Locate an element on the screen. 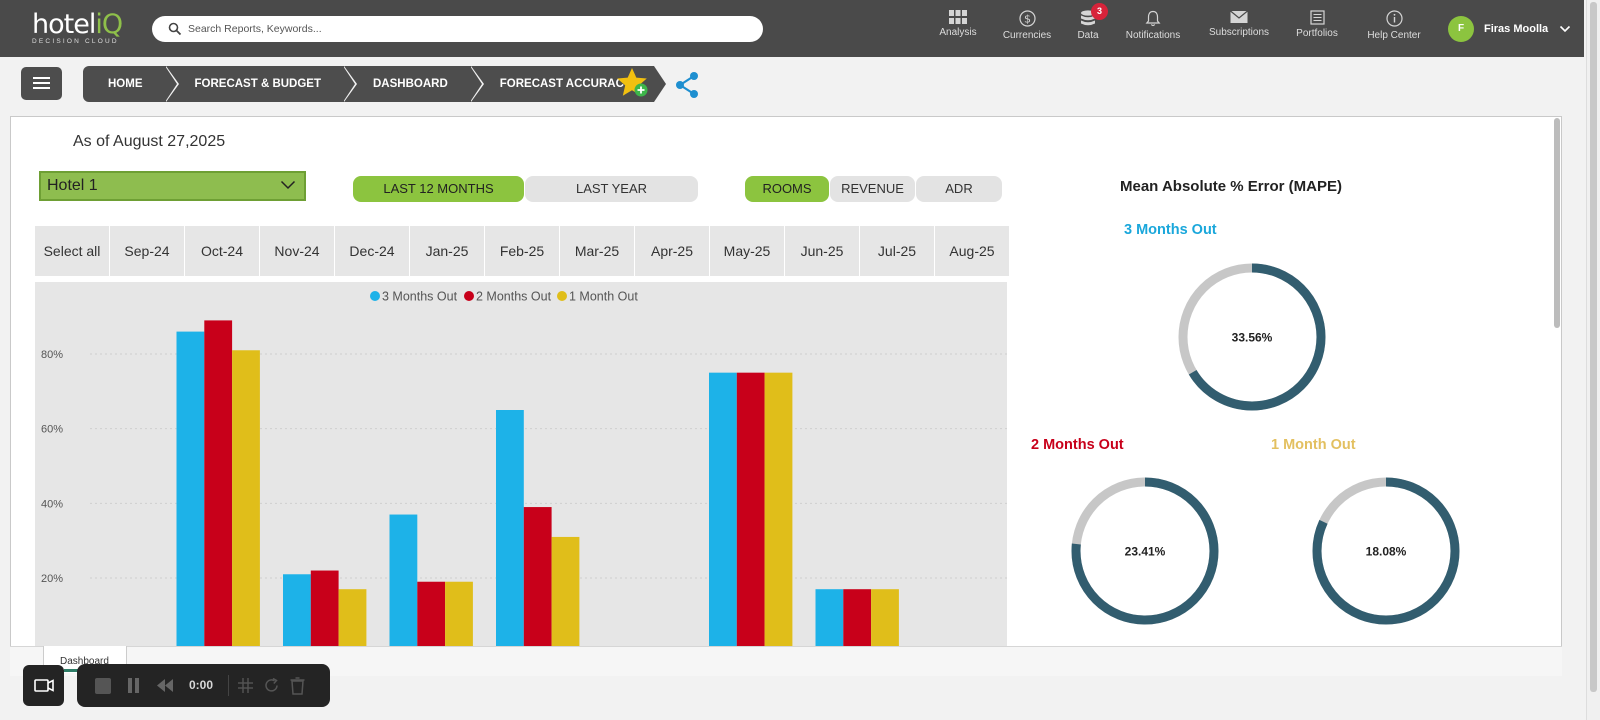 The height and width of the screenshot is (720, 1600). nav-analysis: Analysis is located at coordinates (958, 24).